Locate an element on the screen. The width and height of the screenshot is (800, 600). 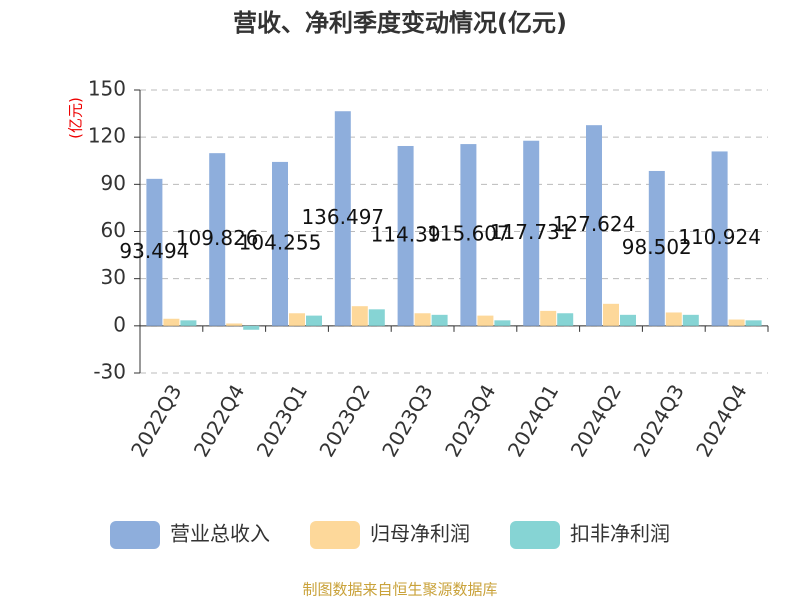
x-tick-label: 2022Q4 is located at coordinates (219, 420).